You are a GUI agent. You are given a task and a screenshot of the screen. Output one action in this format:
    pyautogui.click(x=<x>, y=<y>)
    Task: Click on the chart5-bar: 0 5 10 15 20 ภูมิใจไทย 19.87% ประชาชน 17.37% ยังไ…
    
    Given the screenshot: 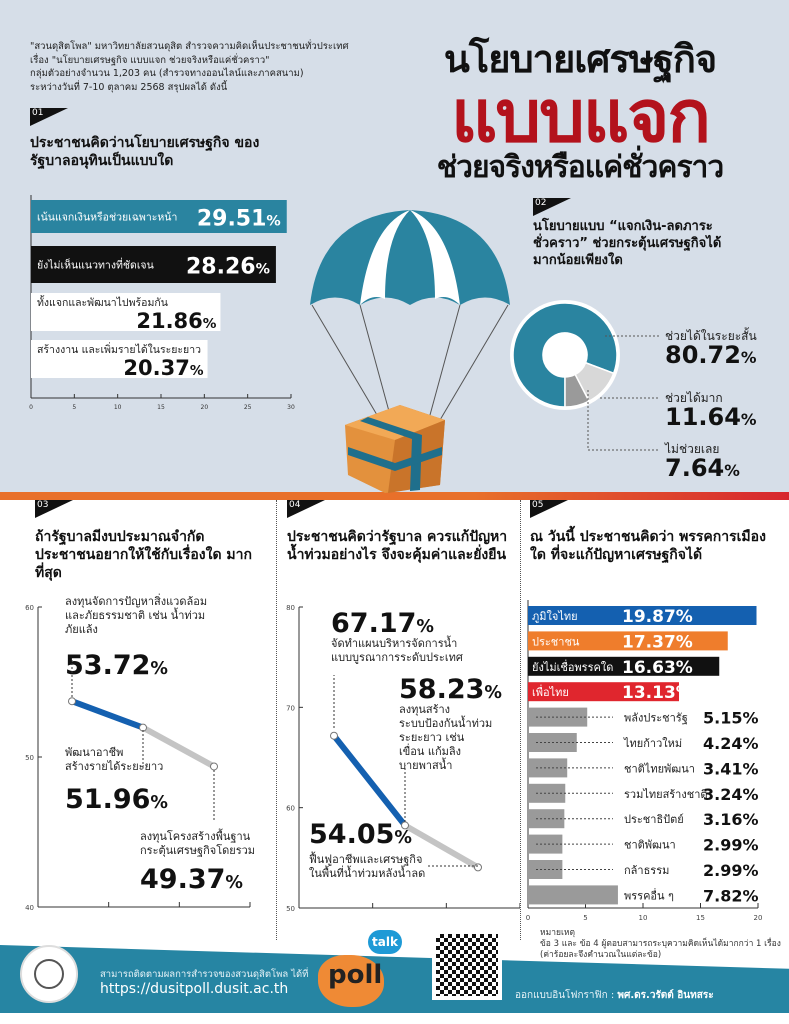 What is the action you would take?
    pyautogui.click(x=644, y=761)
    